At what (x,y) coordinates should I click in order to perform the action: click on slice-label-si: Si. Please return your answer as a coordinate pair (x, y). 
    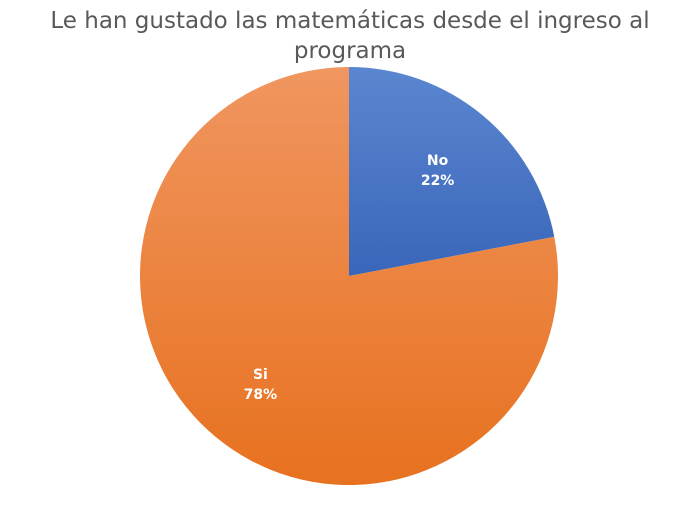
    Looking at the image, I should click on (260, 375).